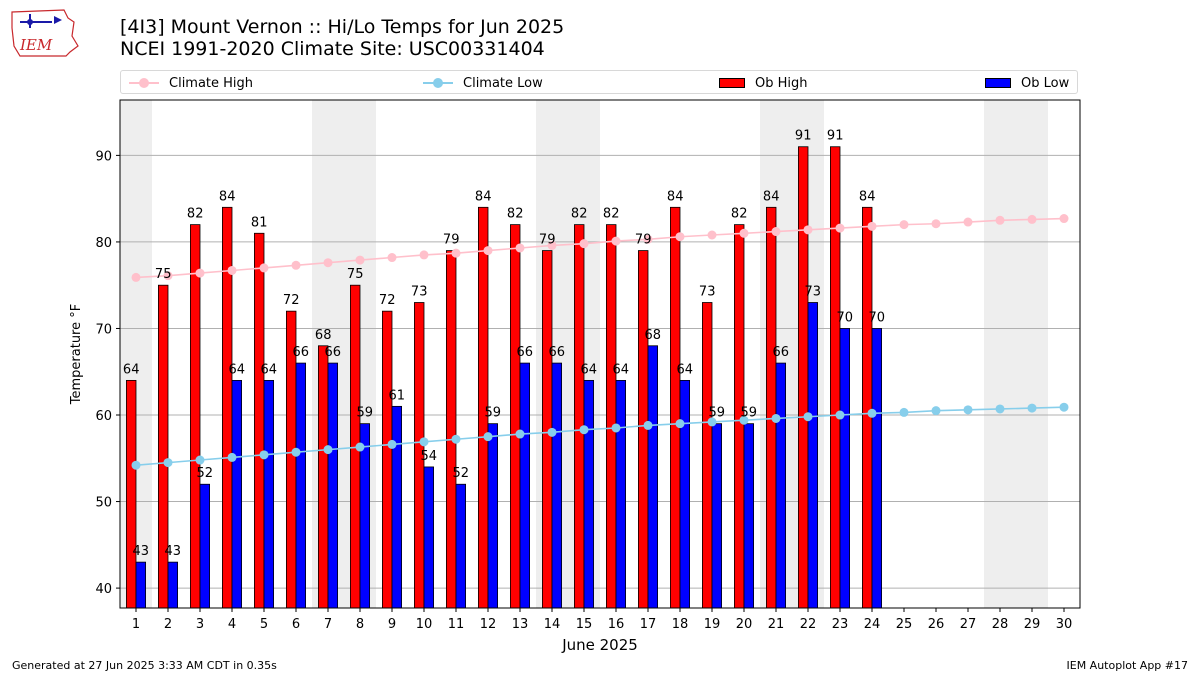  Describe the element at coordinates (131, 369) in the screenshot. I see `ob-high-label: 64` at that location.